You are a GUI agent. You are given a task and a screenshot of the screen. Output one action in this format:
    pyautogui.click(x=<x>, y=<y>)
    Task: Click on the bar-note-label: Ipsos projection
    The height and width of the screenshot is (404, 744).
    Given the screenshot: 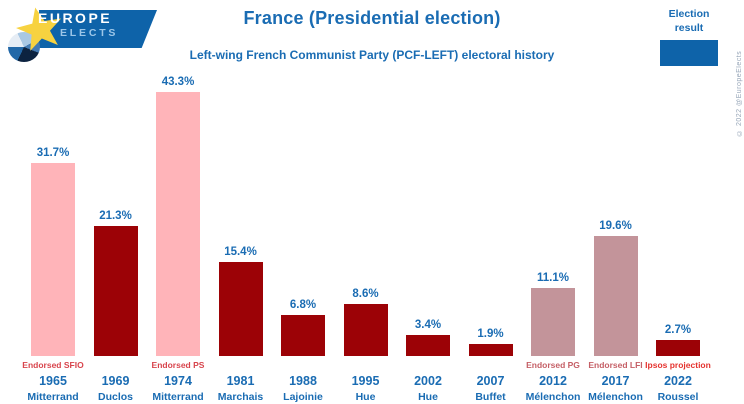 What is the action you would take?
    pyautogui.click(x=678, y=365)
    